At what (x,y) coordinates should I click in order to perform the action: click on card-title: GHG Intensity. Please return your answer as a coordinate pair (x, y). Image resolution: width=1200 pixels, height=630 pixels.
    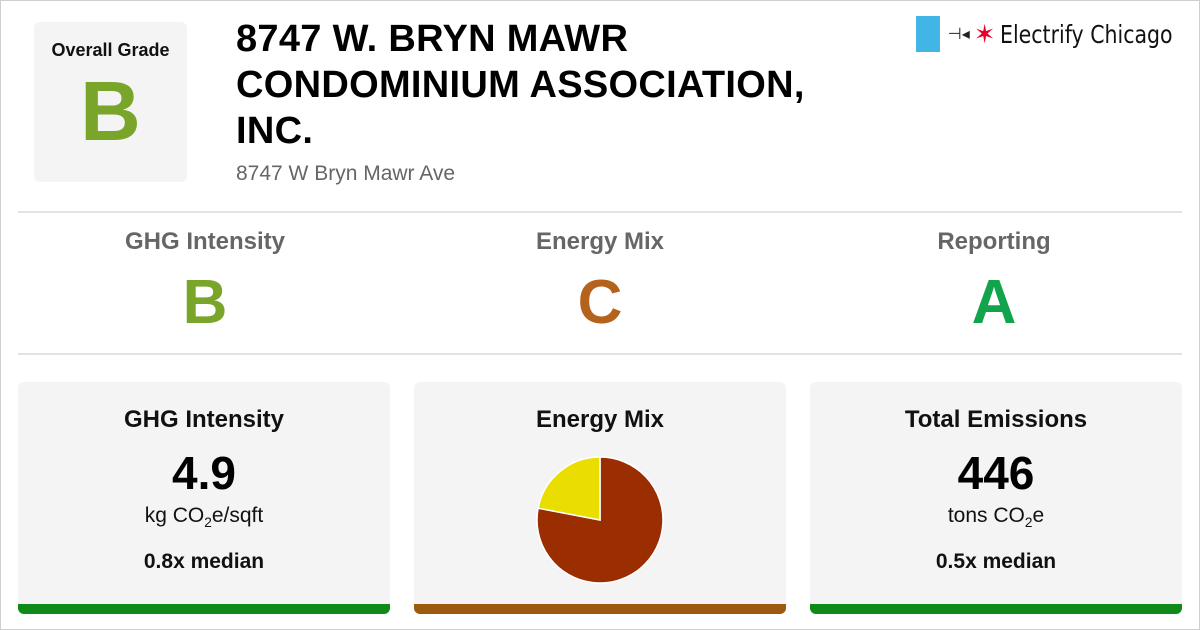
    Looking at the image, I should click on (204, 419).